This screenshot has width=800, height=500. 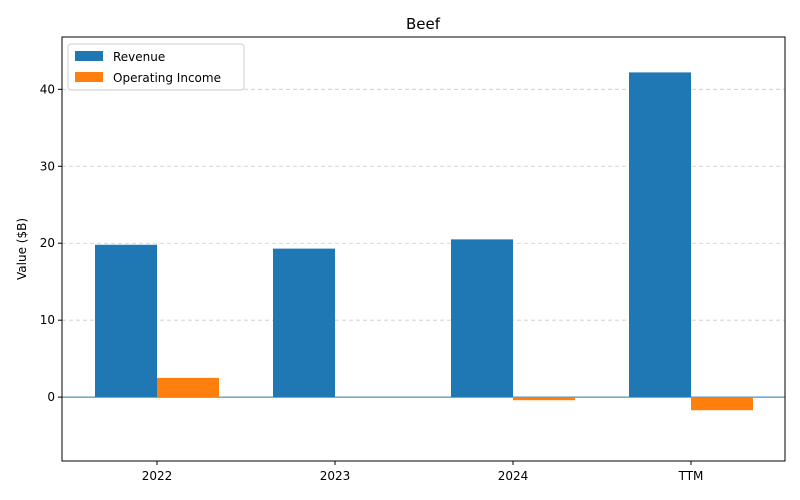 I want to click on legend-label: Revenue, so click(x=139, y=57).